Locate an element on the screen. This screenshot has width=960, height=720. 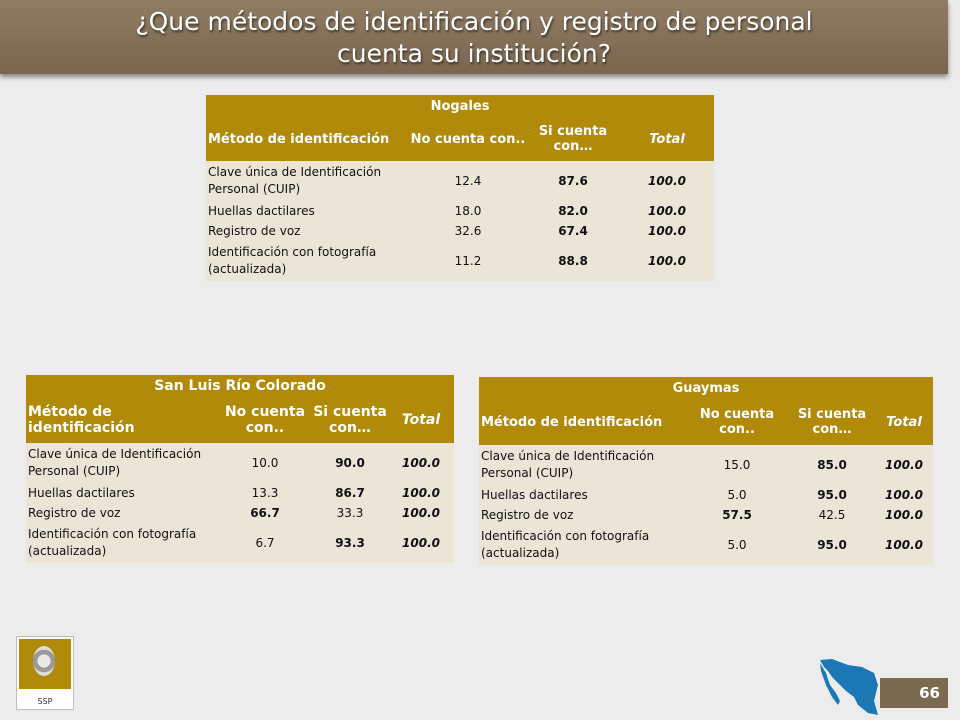
cell-no: 32.6 is located at coordinates (468, 231).